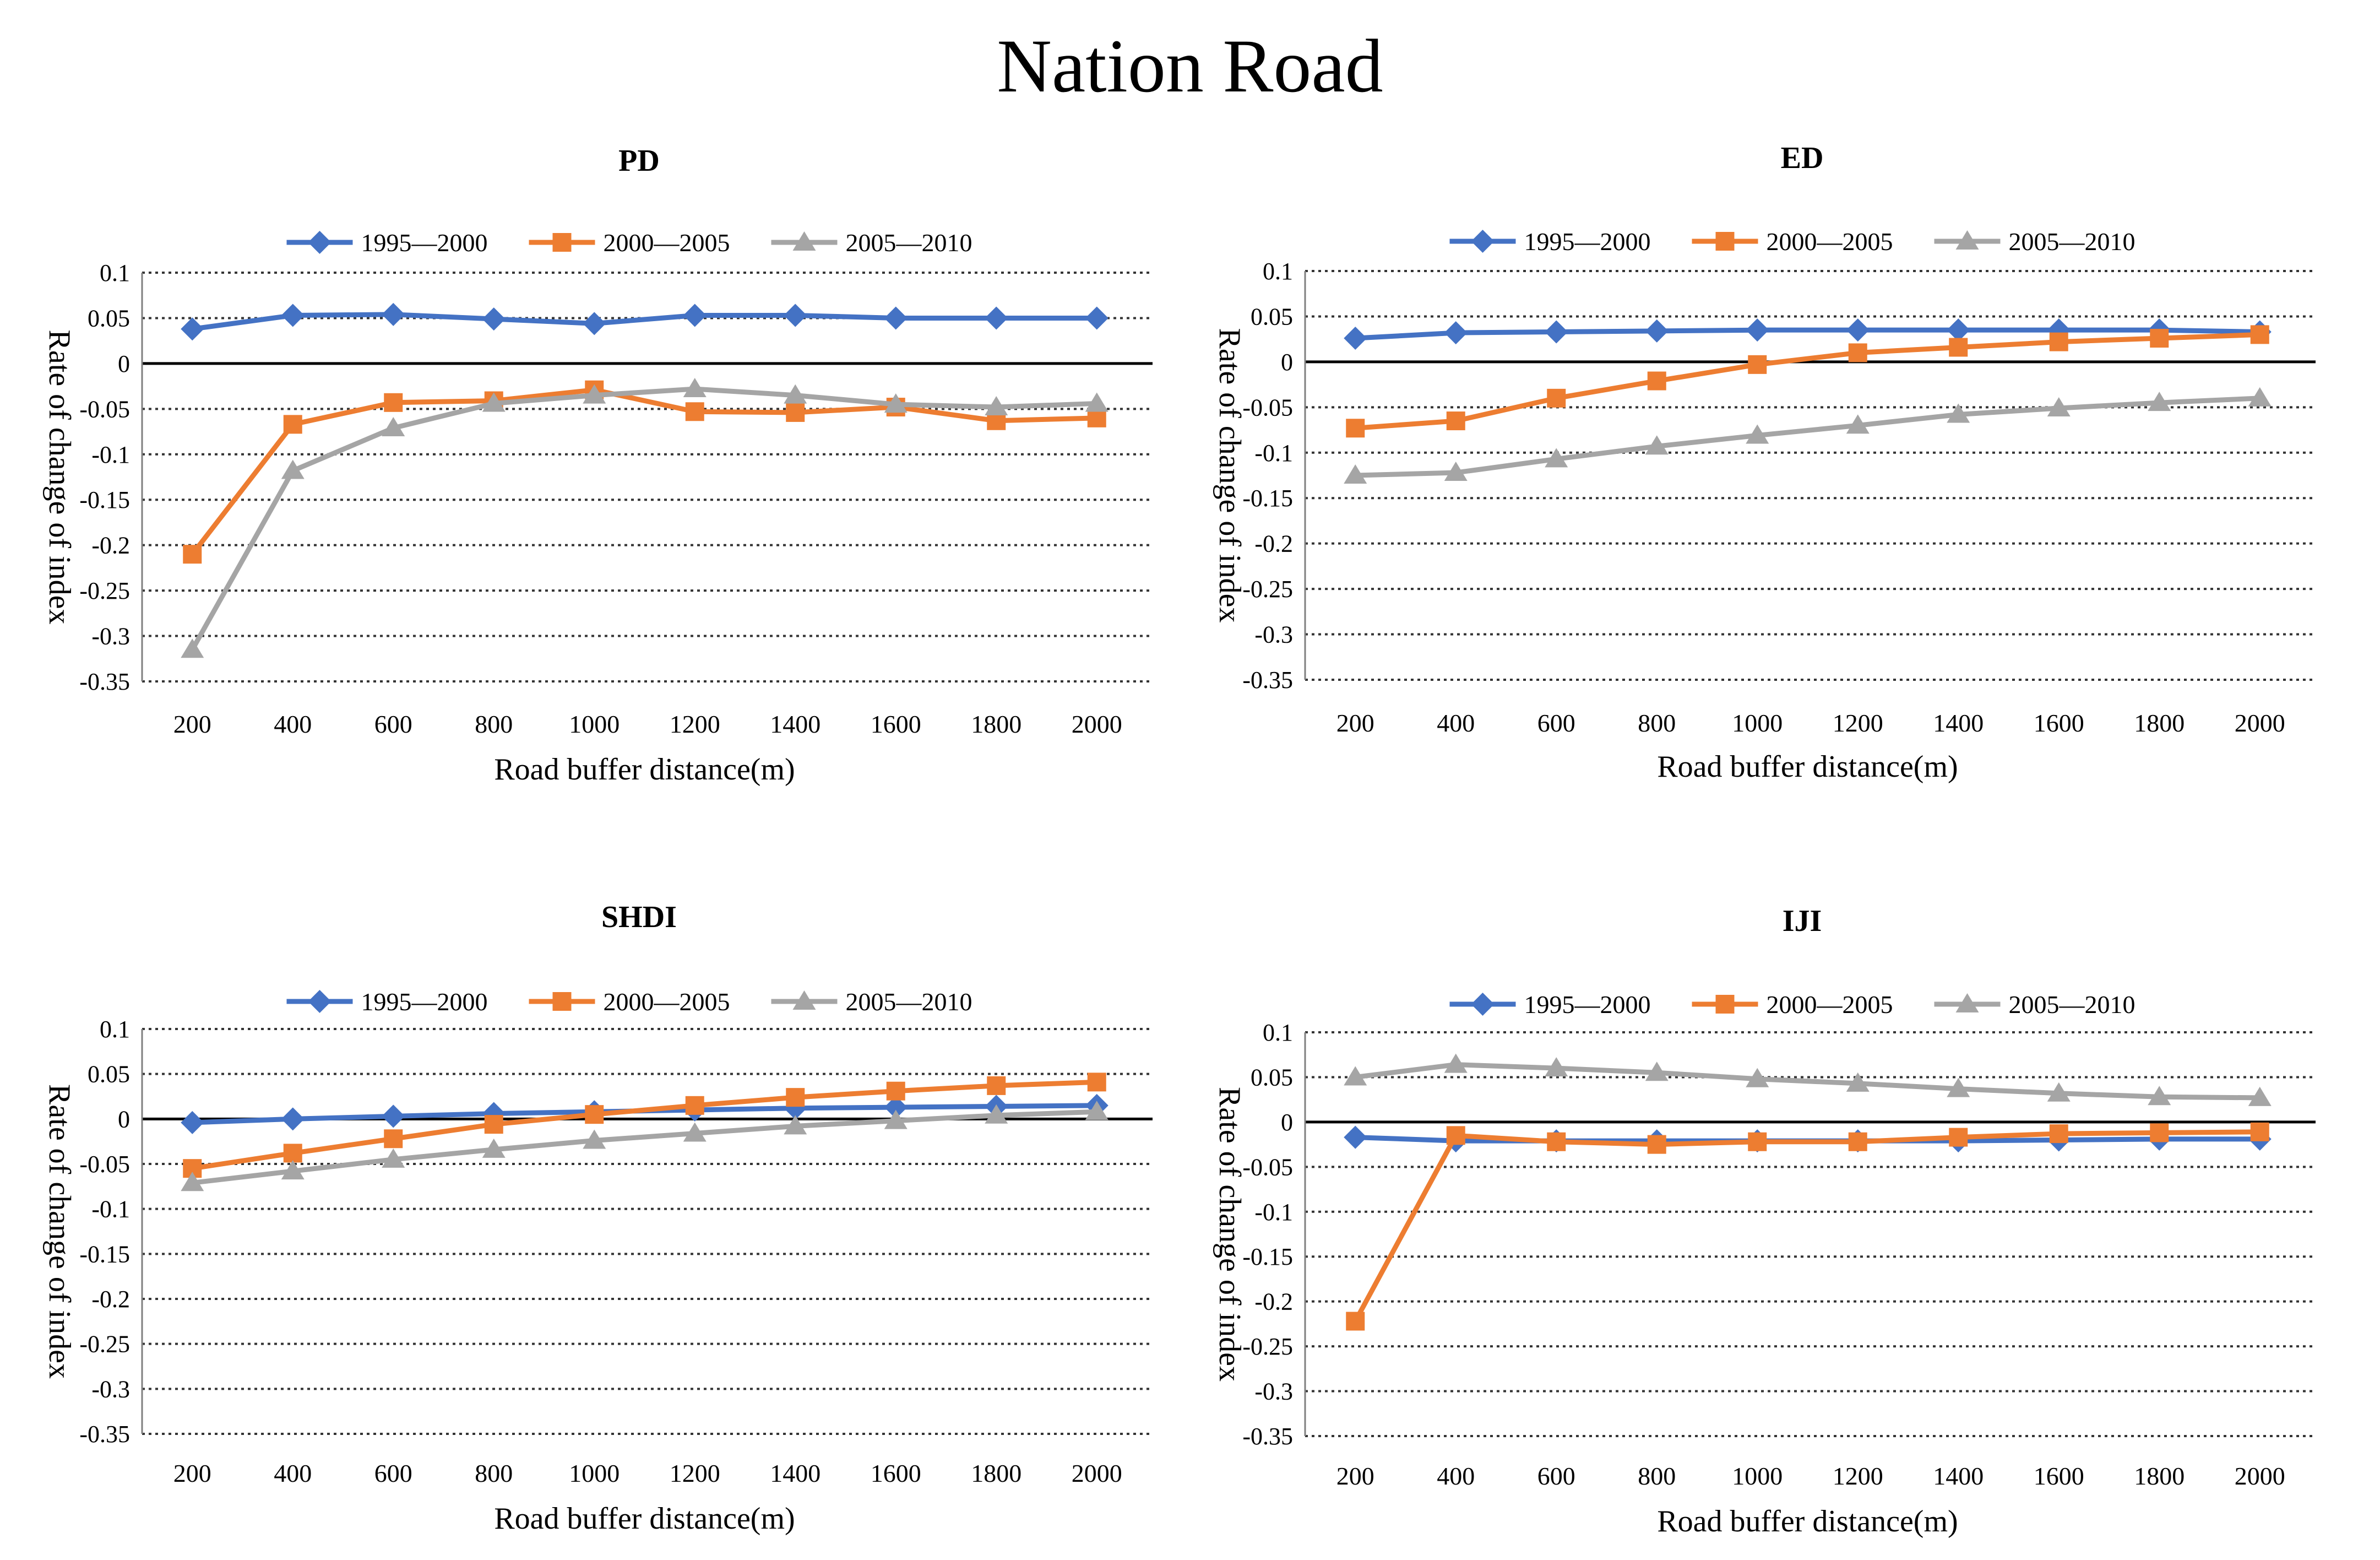  Describe the element at coordinates (1190, 66) in the screenshot. I see `page-title: Nation Road` at that location.